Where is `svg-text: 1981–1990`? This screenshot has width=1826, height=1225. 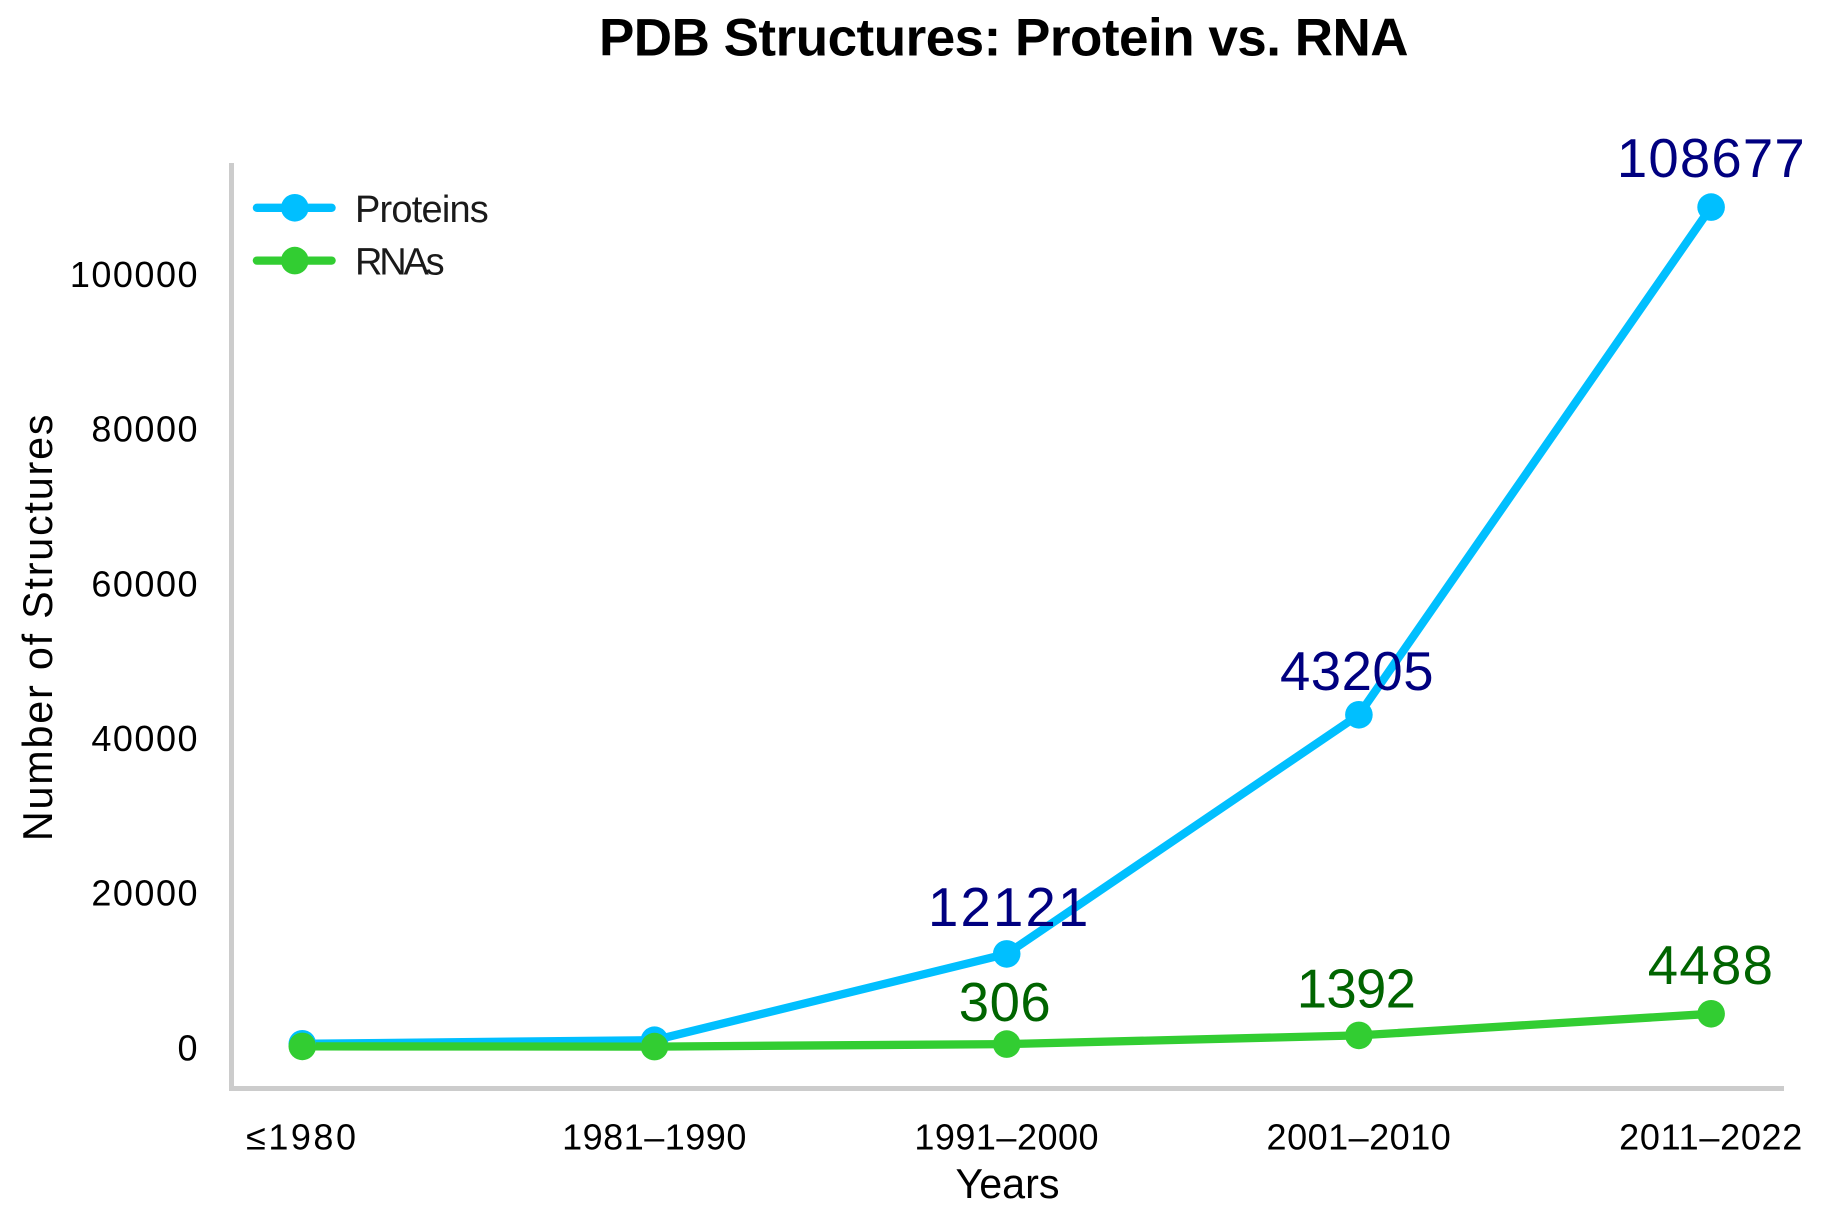 svg-text: 1981–1990 is located at coordinates (654, 1137).